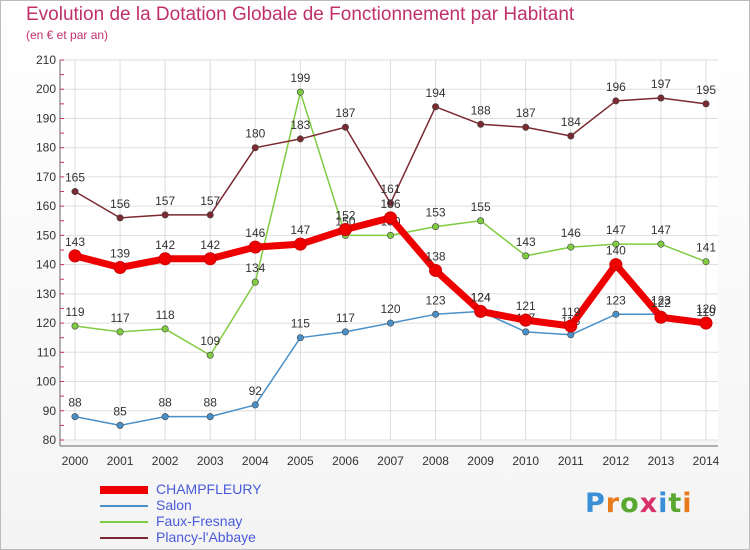 The image size is (750, 550). Describe the element at coordinates (46, 60) in the screenshot. I see `y-tick-label: 210` at that location.